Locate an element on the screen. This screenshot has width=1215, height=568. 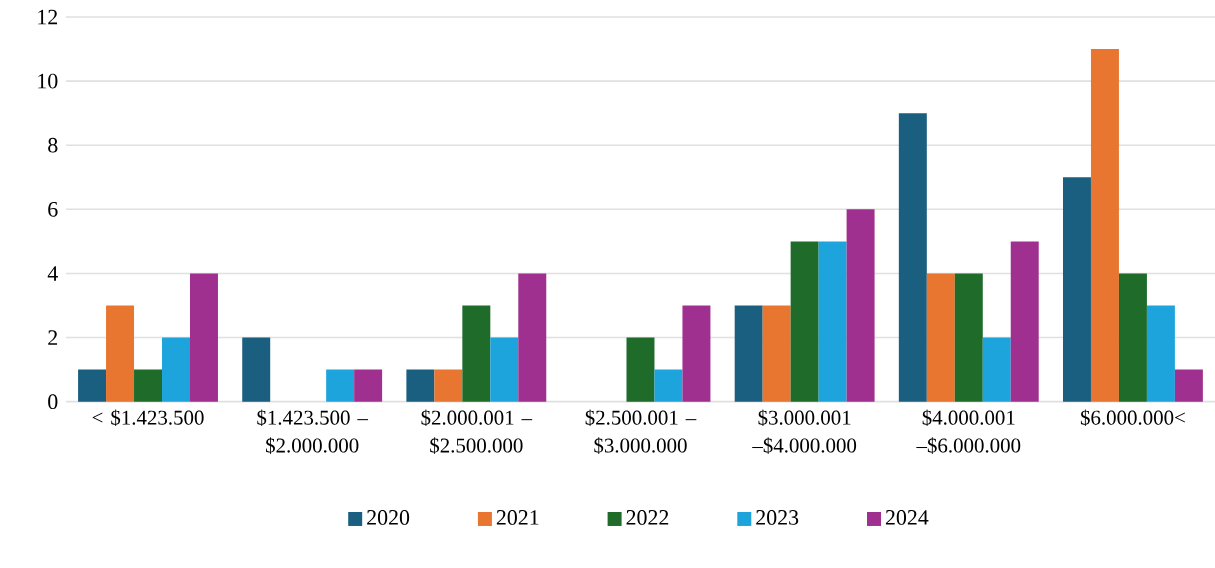
x-tick-label: $6.000.000< is located at coordinates (1132, 418).